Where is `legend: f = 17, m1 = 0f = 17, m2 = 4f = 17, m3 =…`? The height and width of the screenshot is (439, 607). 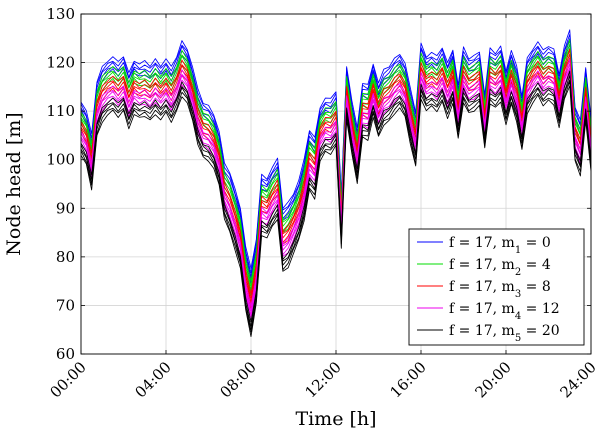
legend: f = 17, m1 = 0f = 17, m2 = 4f = 17, m3 =… is located at coordinates (496, 287).